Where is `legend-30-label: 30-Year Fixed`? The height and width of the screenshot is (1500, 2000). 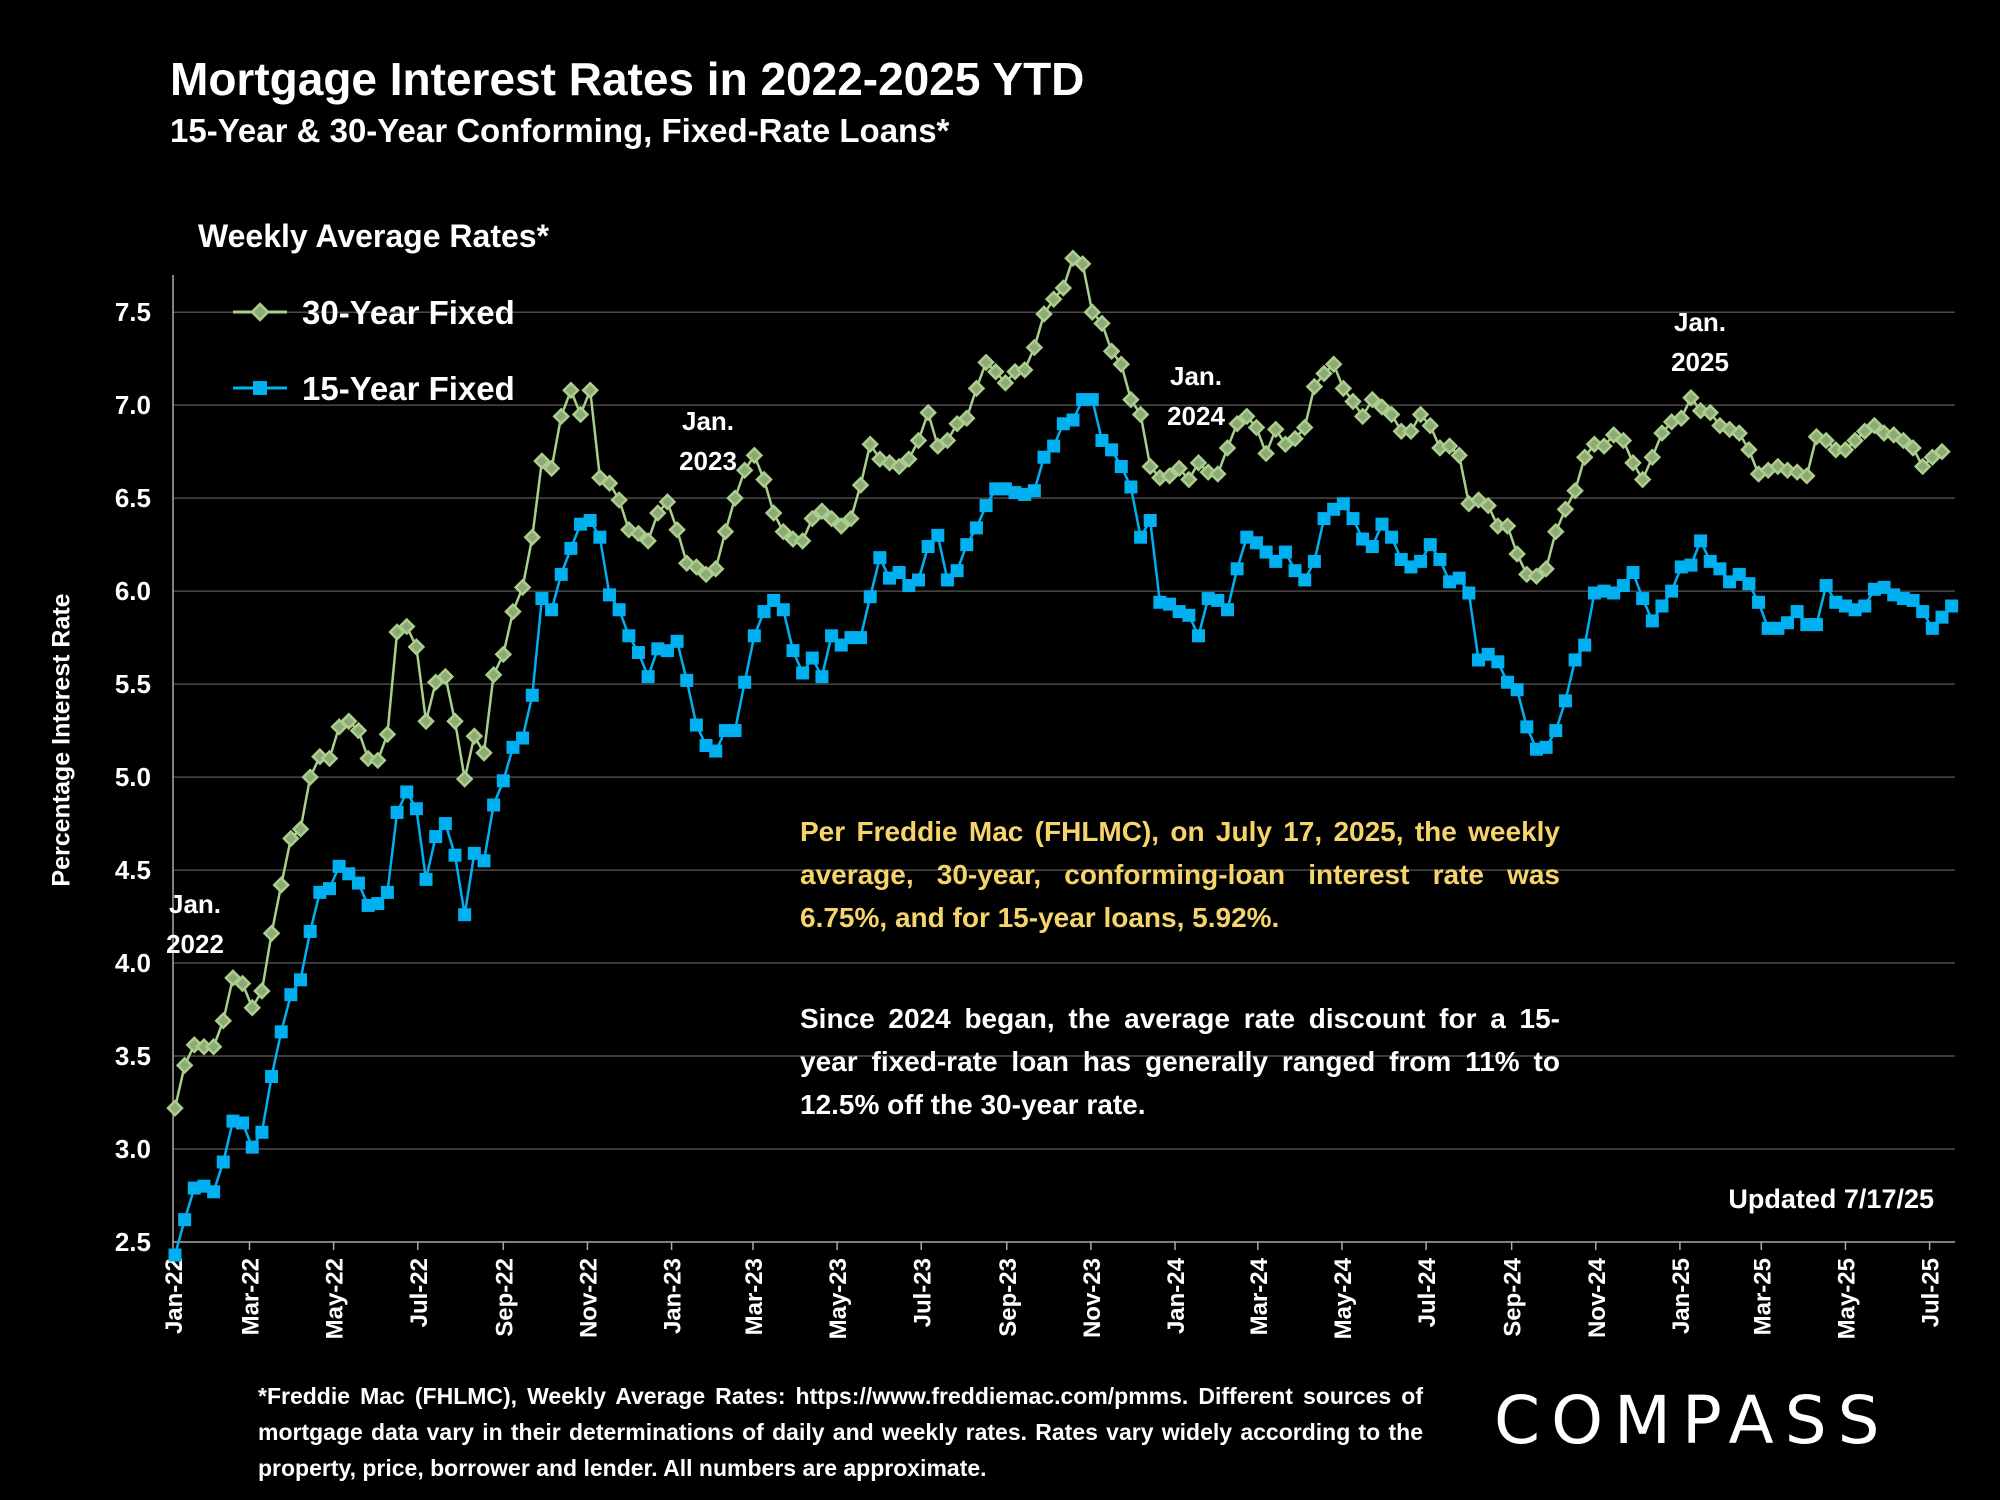
legend-30-label: 30-Year Fixed is located at coordinates (408, 312).